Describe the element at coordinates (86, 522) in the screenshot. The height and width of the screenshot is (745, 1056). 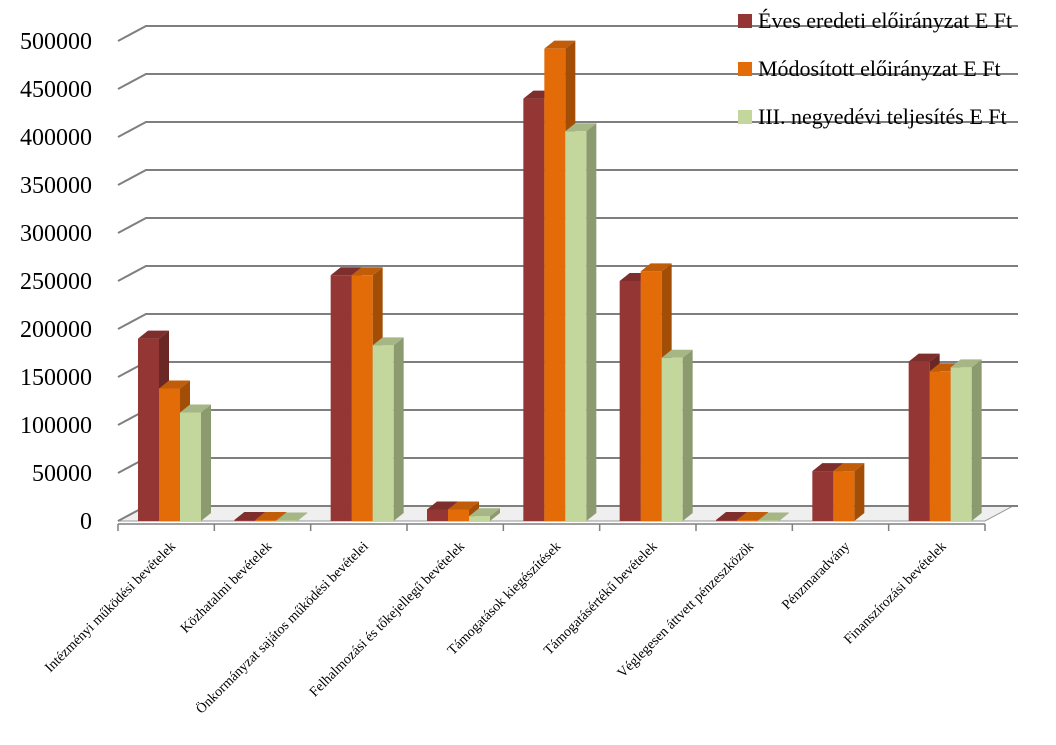
I see `y-tick-label: 0` at that location.